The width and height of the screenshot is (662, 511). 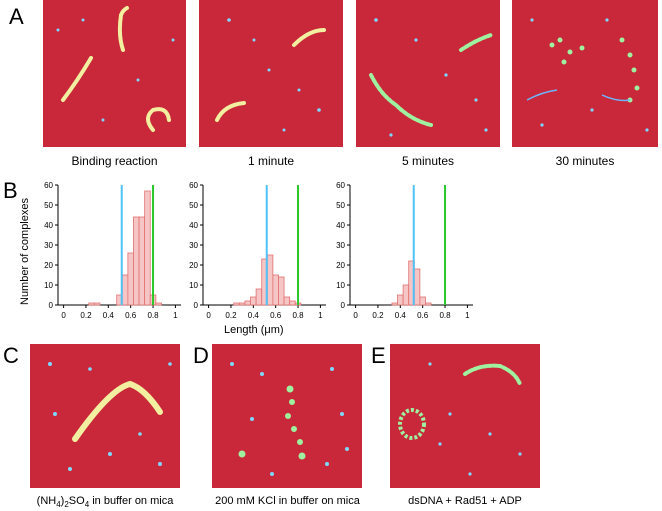 What do you see at coordinates (62, 501) in the screenshot?
I see `caption-c-part: )` at bounding box center [62, 501].